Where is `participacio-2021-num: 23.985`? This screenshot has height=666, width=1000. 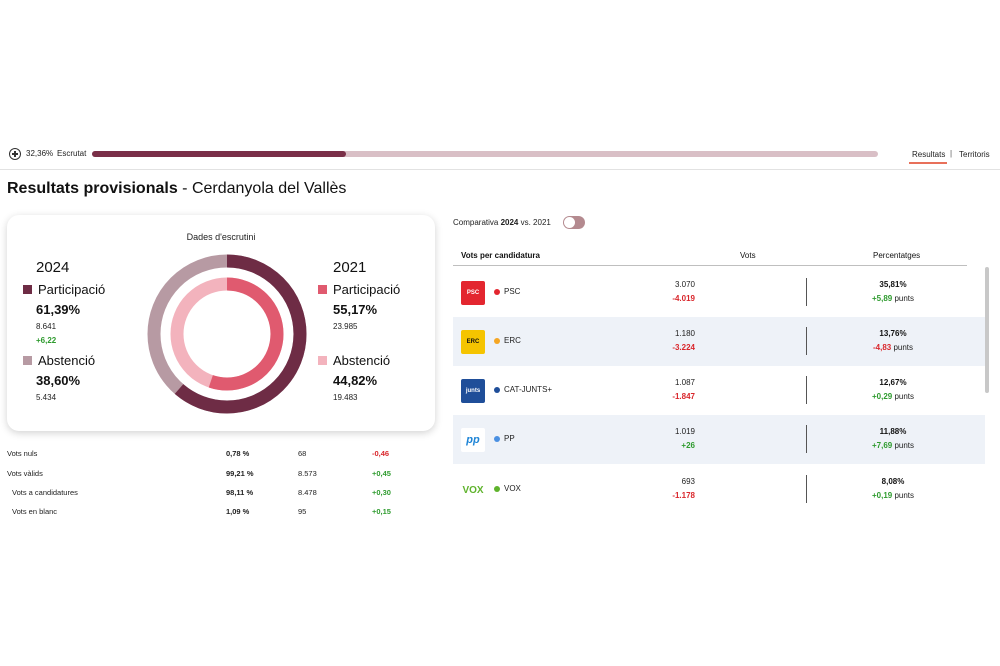 participacio-2021-num: 23.985 is located at coordinates (345, 326).